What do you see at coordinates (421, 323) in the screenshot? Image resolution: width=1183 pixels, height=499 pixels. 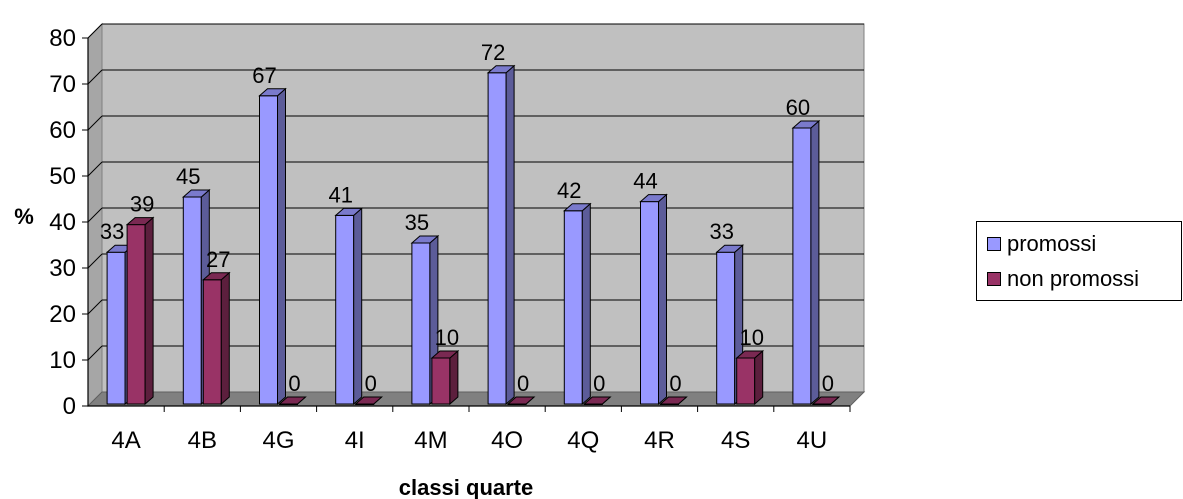 I see `bar-promossi-4M` at bounding box center [421, 323].